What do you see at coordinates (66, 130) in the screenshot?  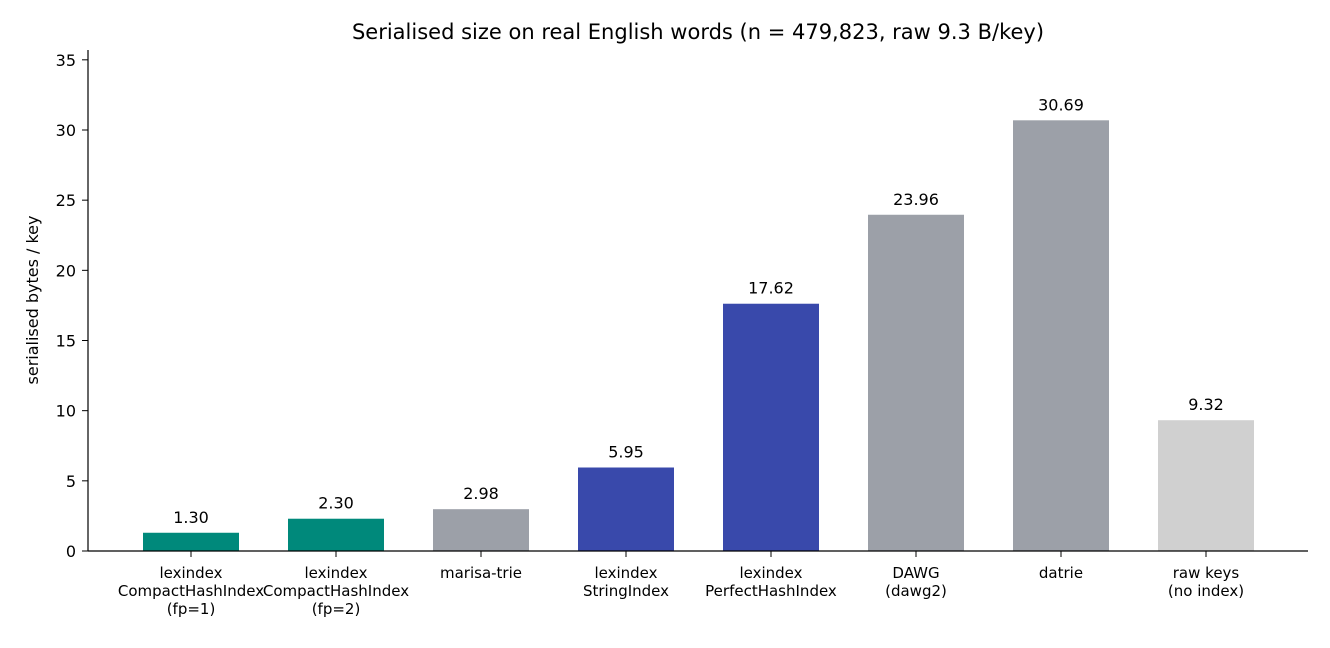 I see `y-tick-label: 30` at bounding box center [66, 130].